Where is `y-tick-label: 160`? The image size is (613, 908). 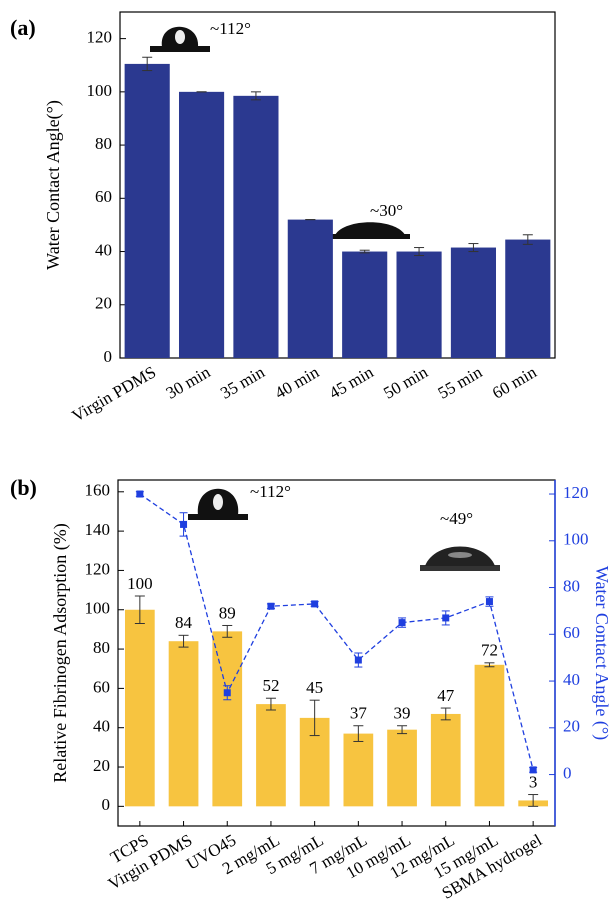
y-tick-label: 160 is located at coordinates (98, 490).